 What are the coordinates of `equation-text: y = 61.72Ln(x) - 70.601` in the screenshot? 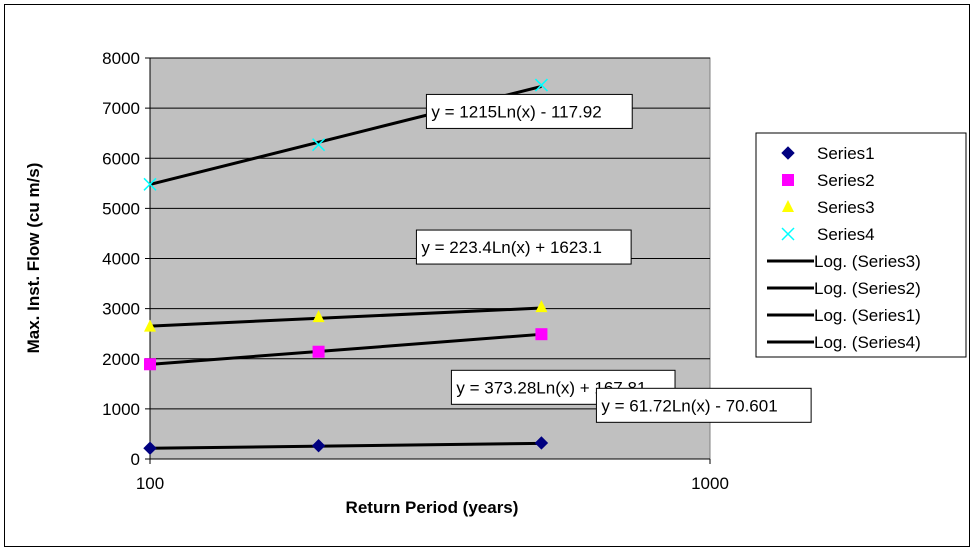 It's located at (689, 405).